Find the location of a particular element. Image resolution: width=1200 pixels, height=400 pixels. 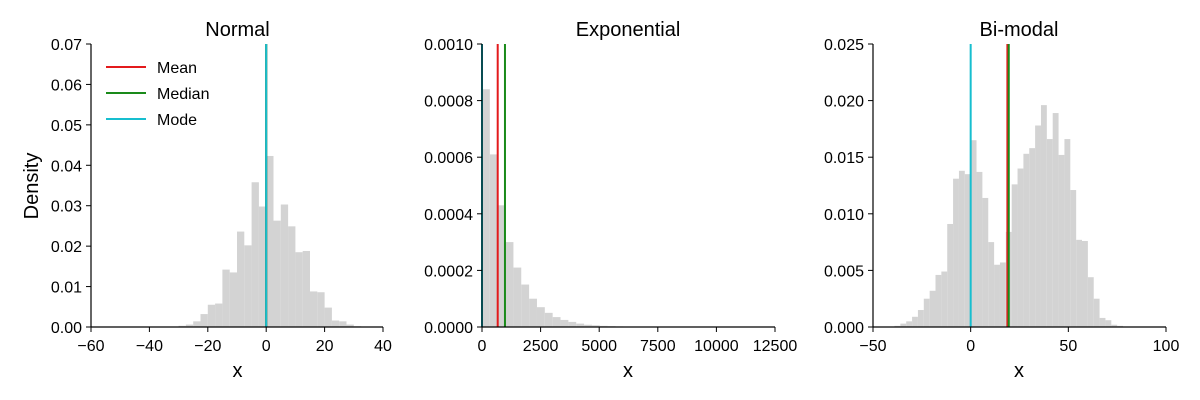

y-tick-label: 0.015 is located at coordinates (844, 158).